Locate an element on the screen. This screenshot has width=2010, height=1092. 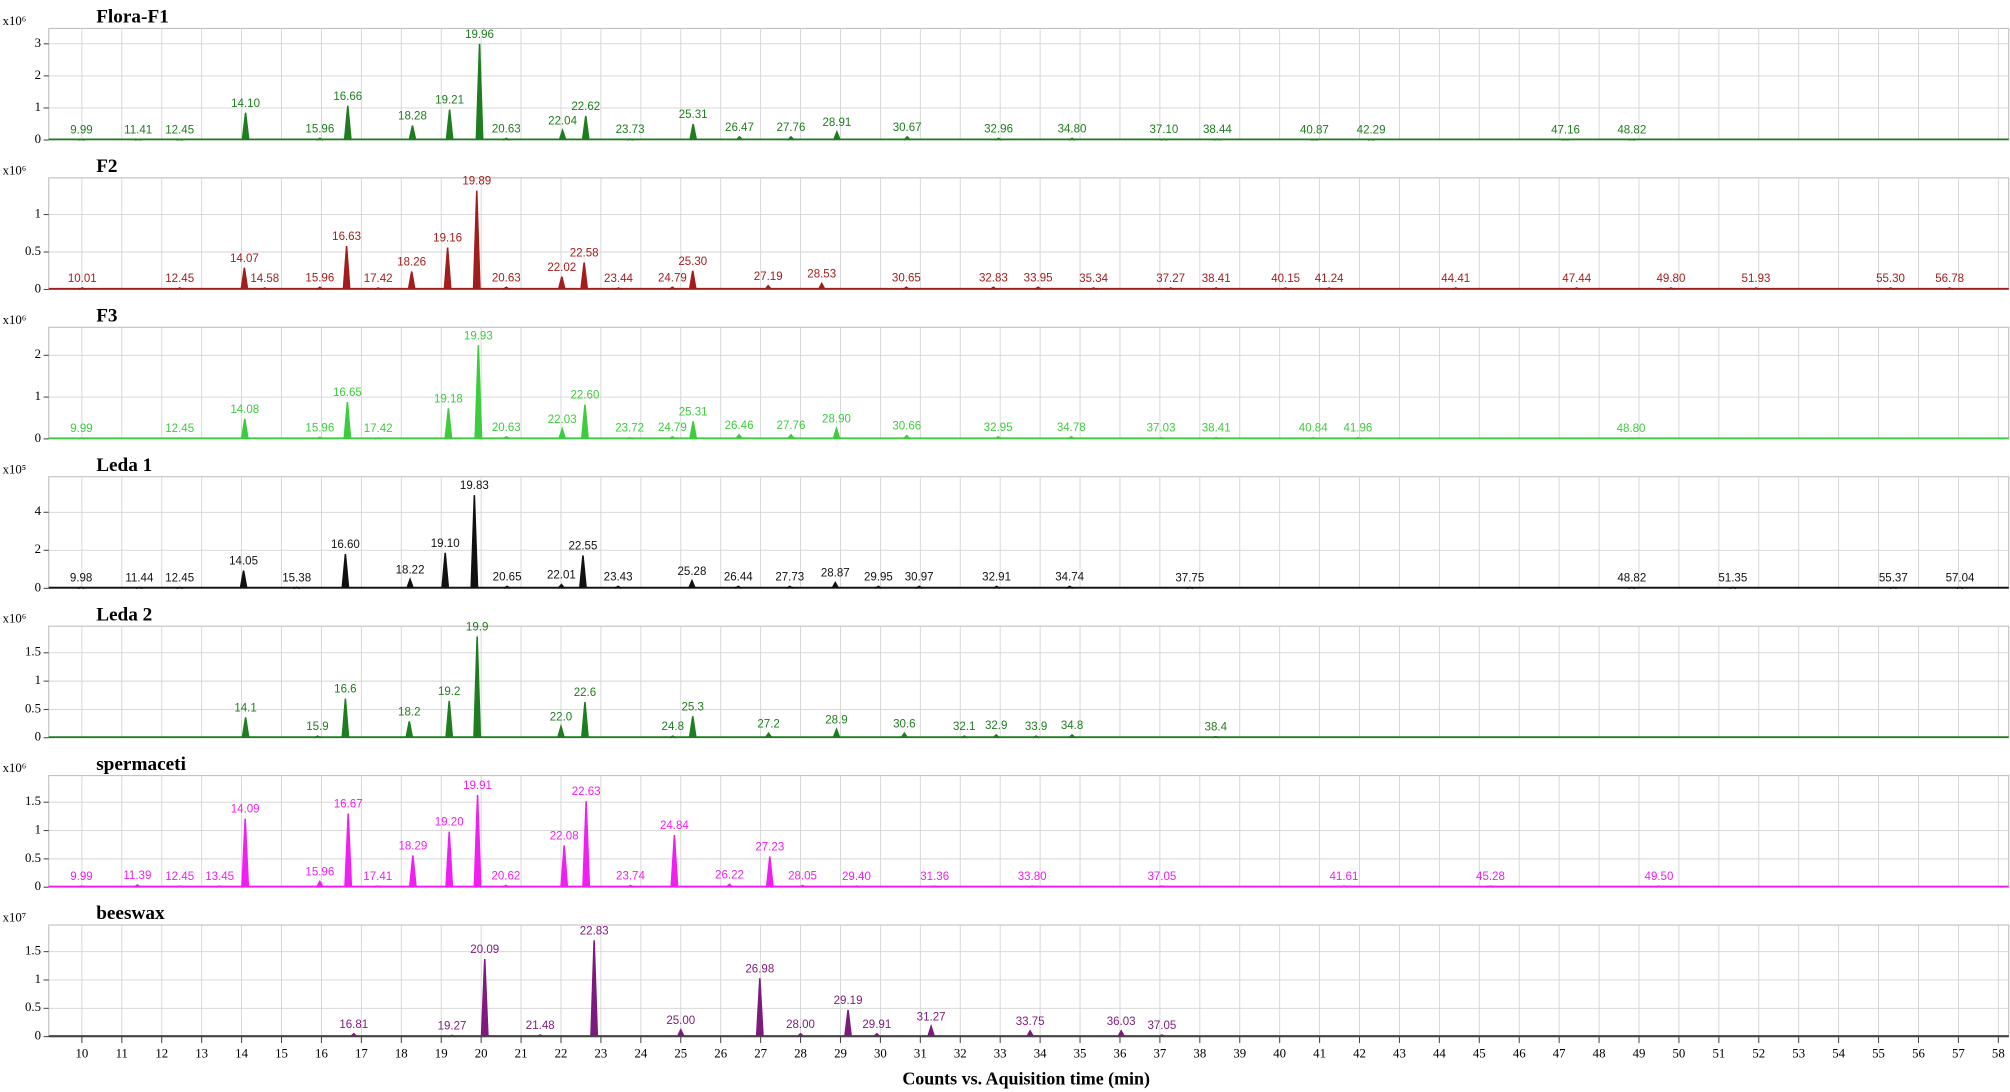
x-tick-label: 17 is located at coordinates (361, 1054).